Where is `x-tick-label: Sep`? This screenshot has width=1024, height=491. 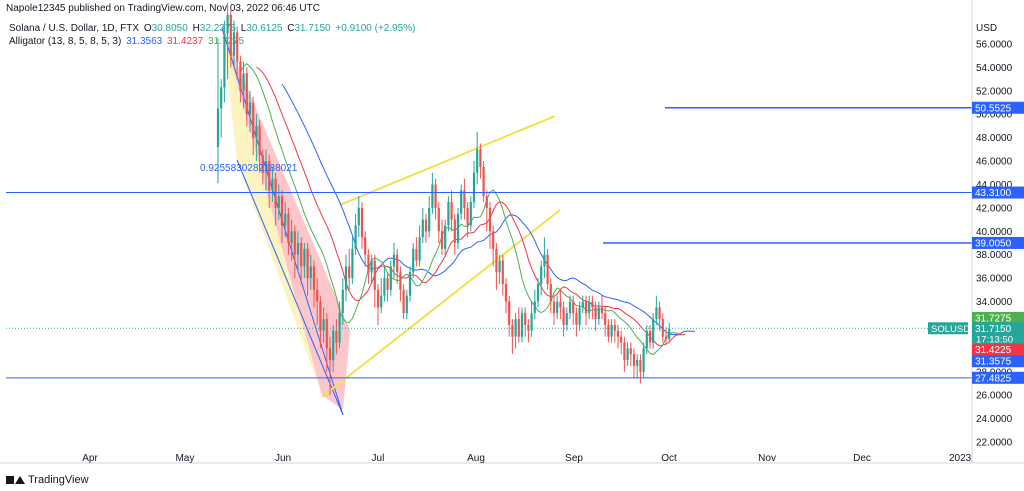
x-tick-label: Sep is located at coordinates (574, 458).